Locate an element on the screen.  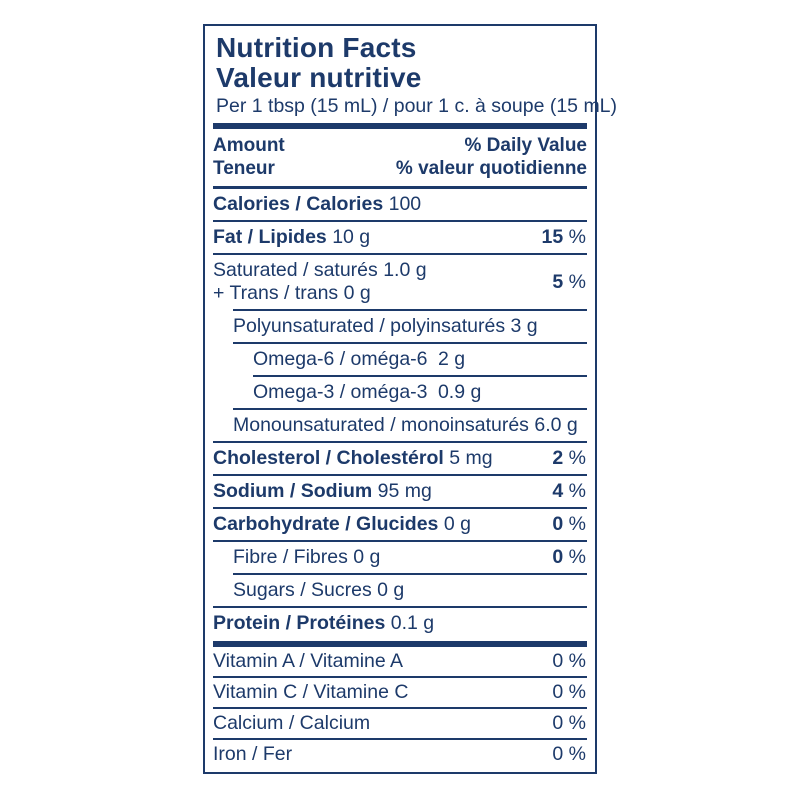
row-omega6: Omega-6 / oméga-6 2 g is located at coordinates (400, 359).